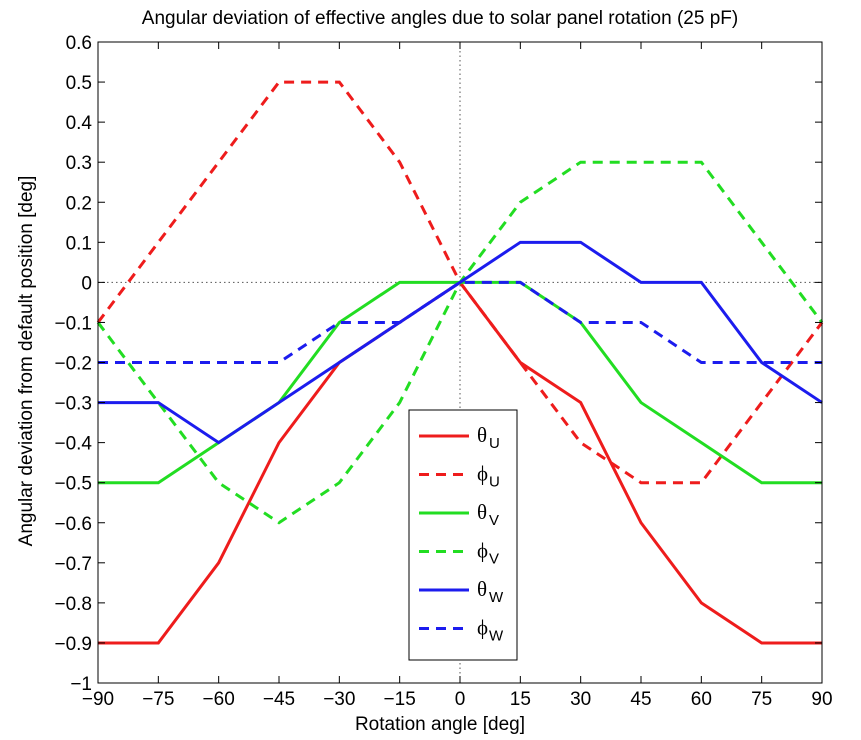  Describe the element at coordinates (73, 644) in the screenshot. I see `y-tick-label: −0.9` at that location.